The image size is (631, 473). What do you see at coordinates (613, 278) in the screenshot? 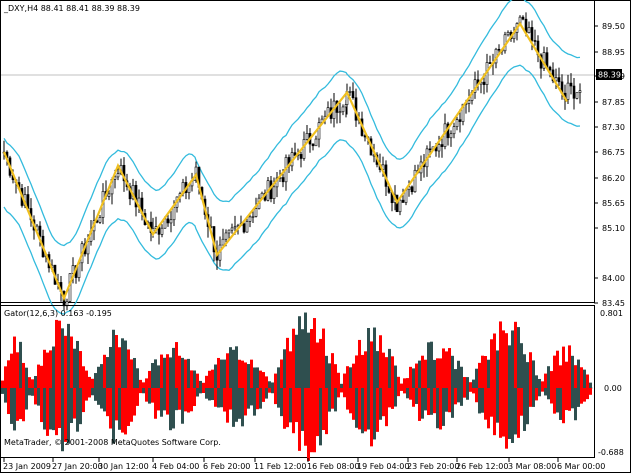
I see `price-tick-label: 84.00` at bounding box center [613, 278].